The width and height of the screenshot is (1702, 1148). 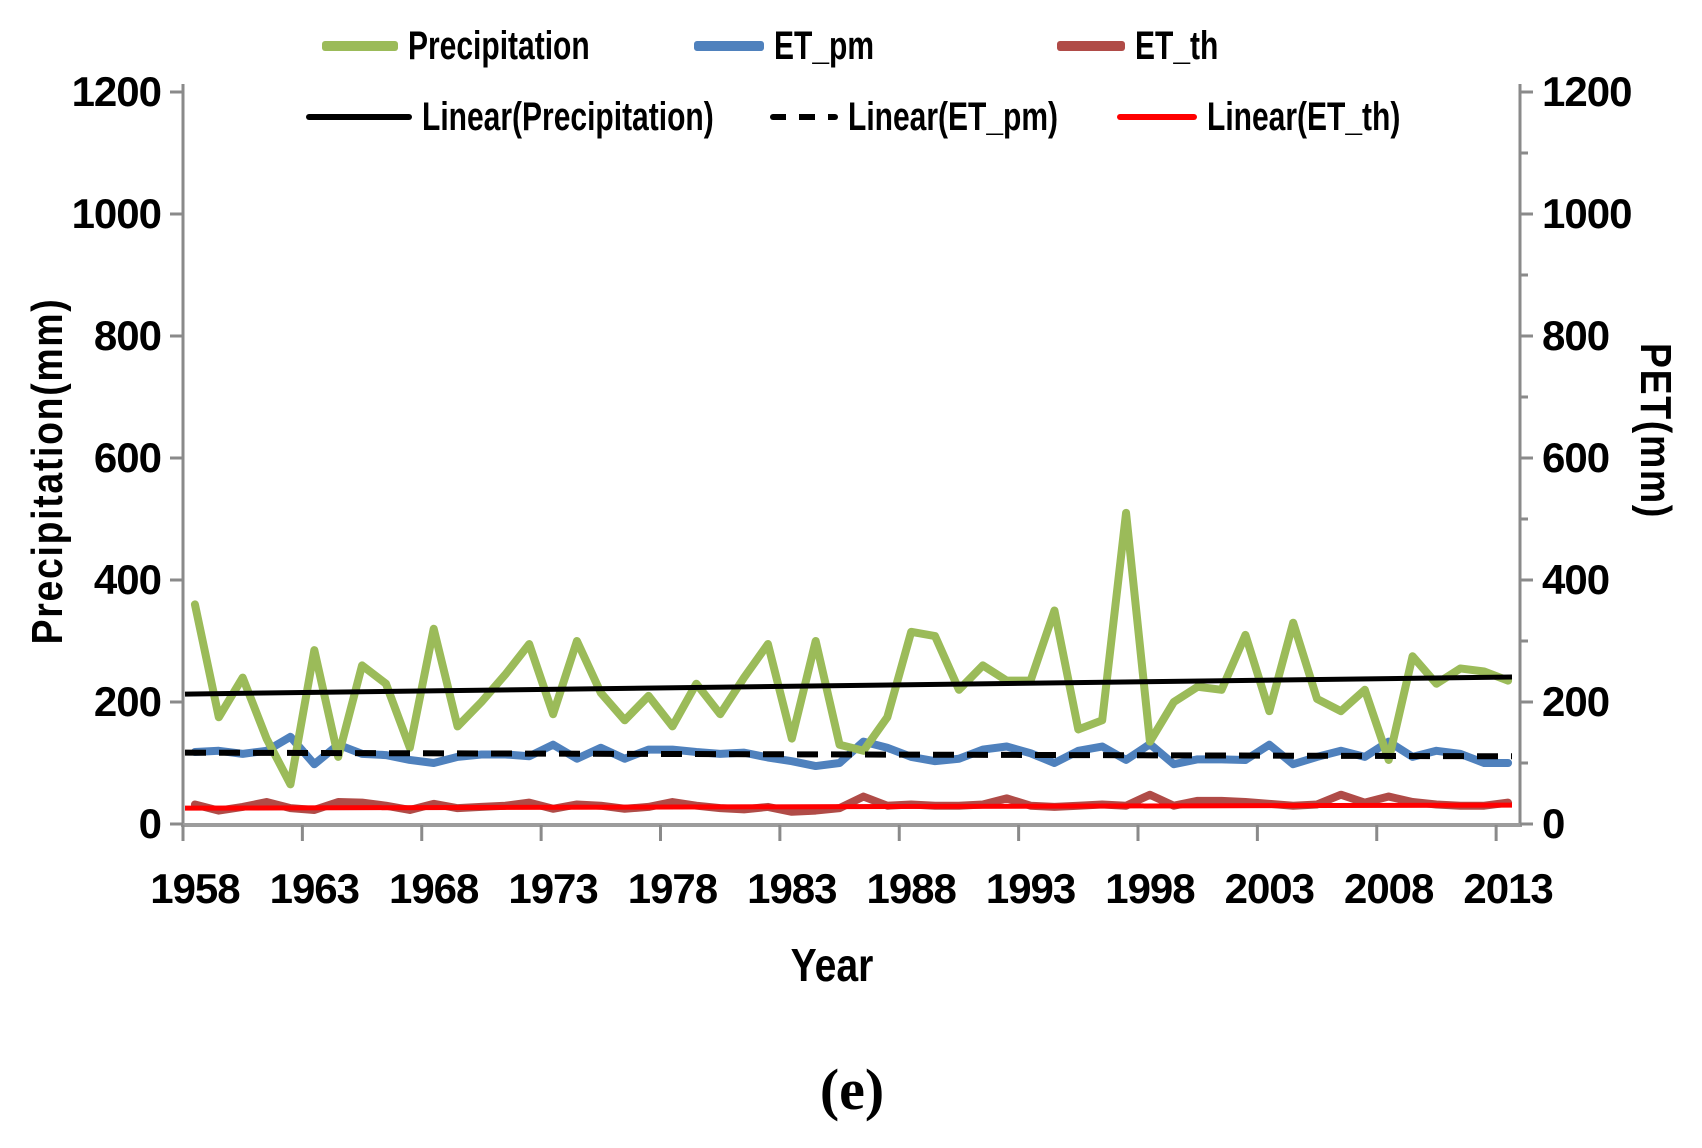 I want to click on x-axis-tick-label: 1973, so click(x=552, y=888).